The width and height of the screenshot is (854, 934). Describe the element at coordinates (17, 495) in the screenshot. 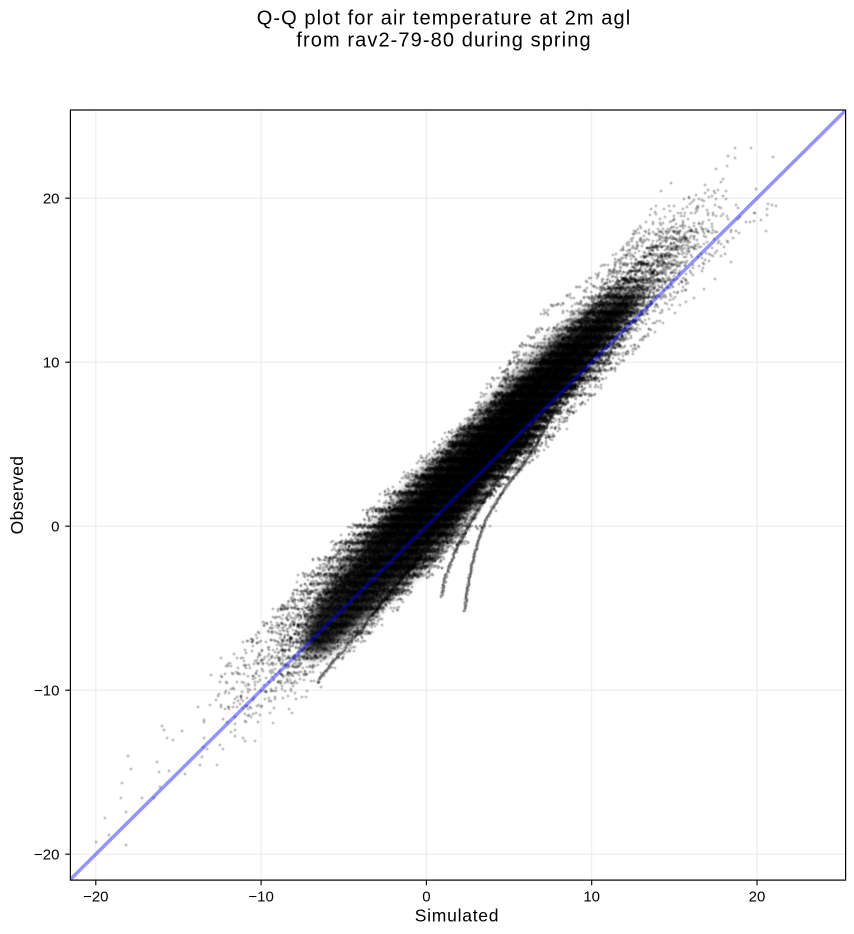

I see `svg-text: Observed` at that location.